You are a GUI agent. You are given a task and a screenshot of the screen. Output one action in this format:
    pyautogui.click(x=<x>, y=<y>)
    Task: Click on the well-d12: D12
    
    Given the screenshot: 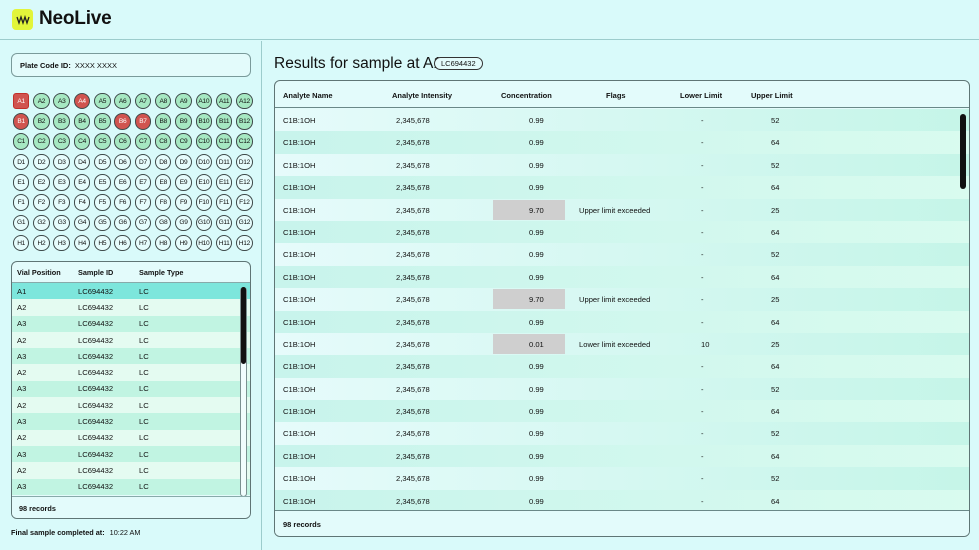 What is the action you would take?
    pyautogui.click(x=244, y=162)
    